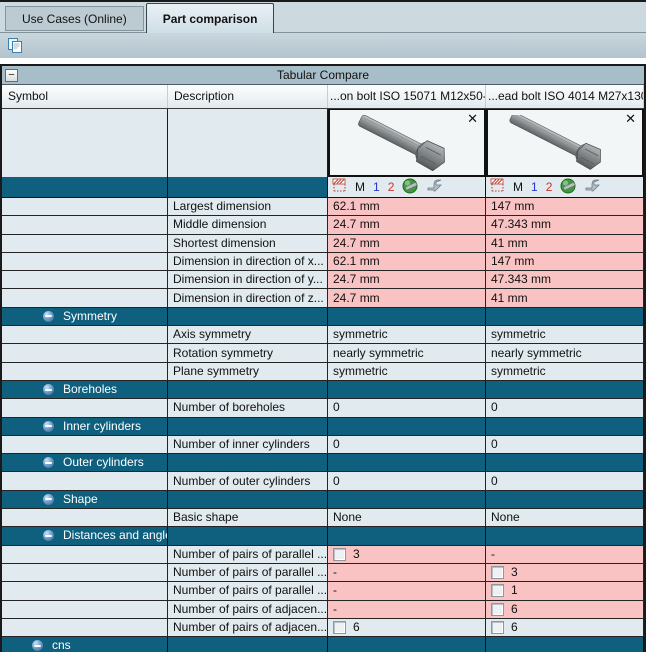  Describe the element at coordinates (407, 627) in the screenshot. I see `part-1-value-cell: 6` at that location.